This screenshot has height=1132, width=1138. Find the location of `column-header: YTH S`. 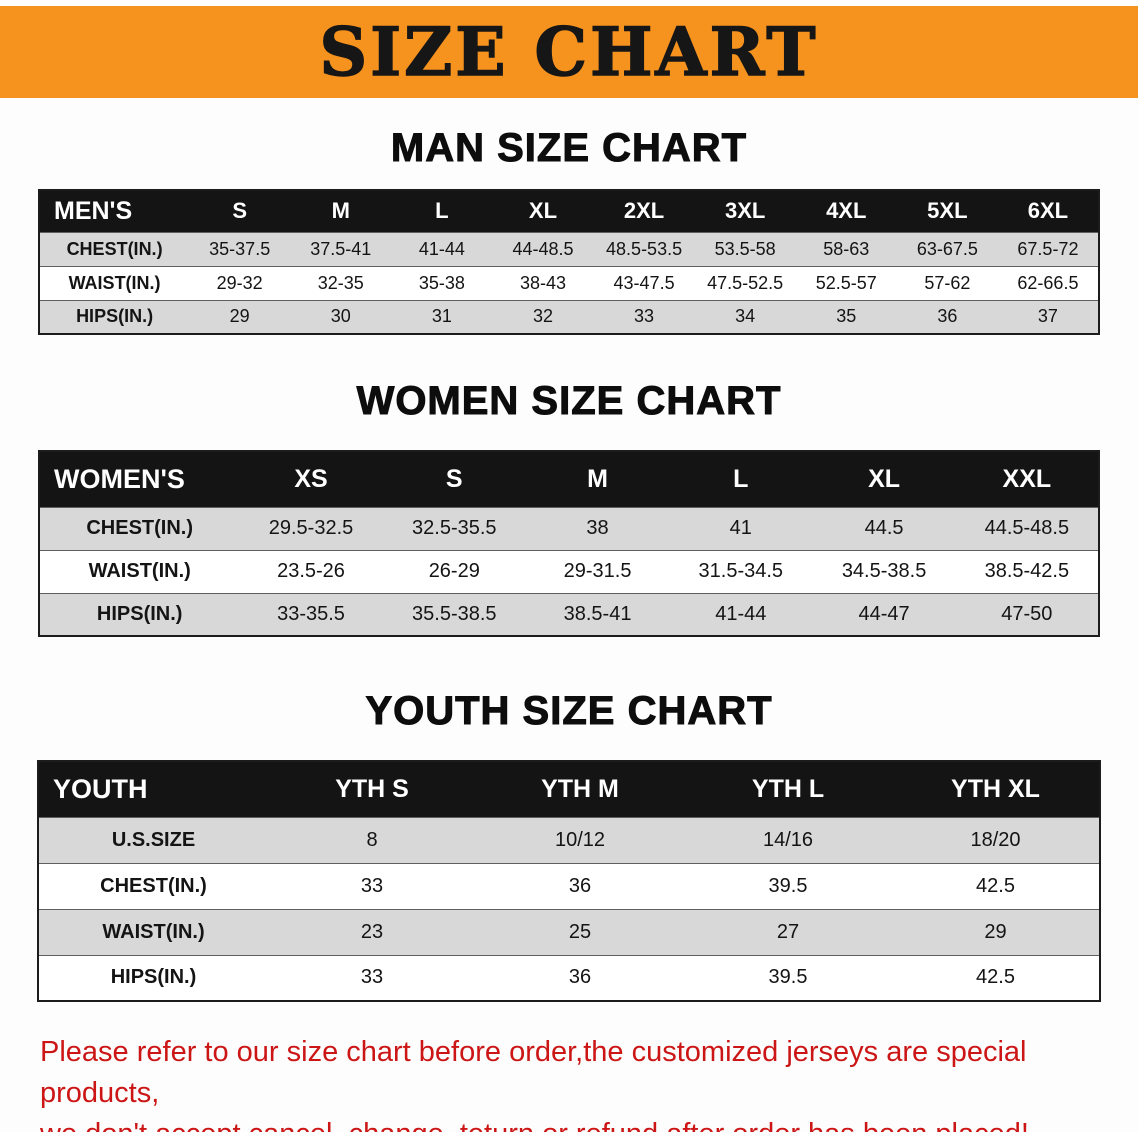

column-header: YTH S is located at coordinates (372, 788).